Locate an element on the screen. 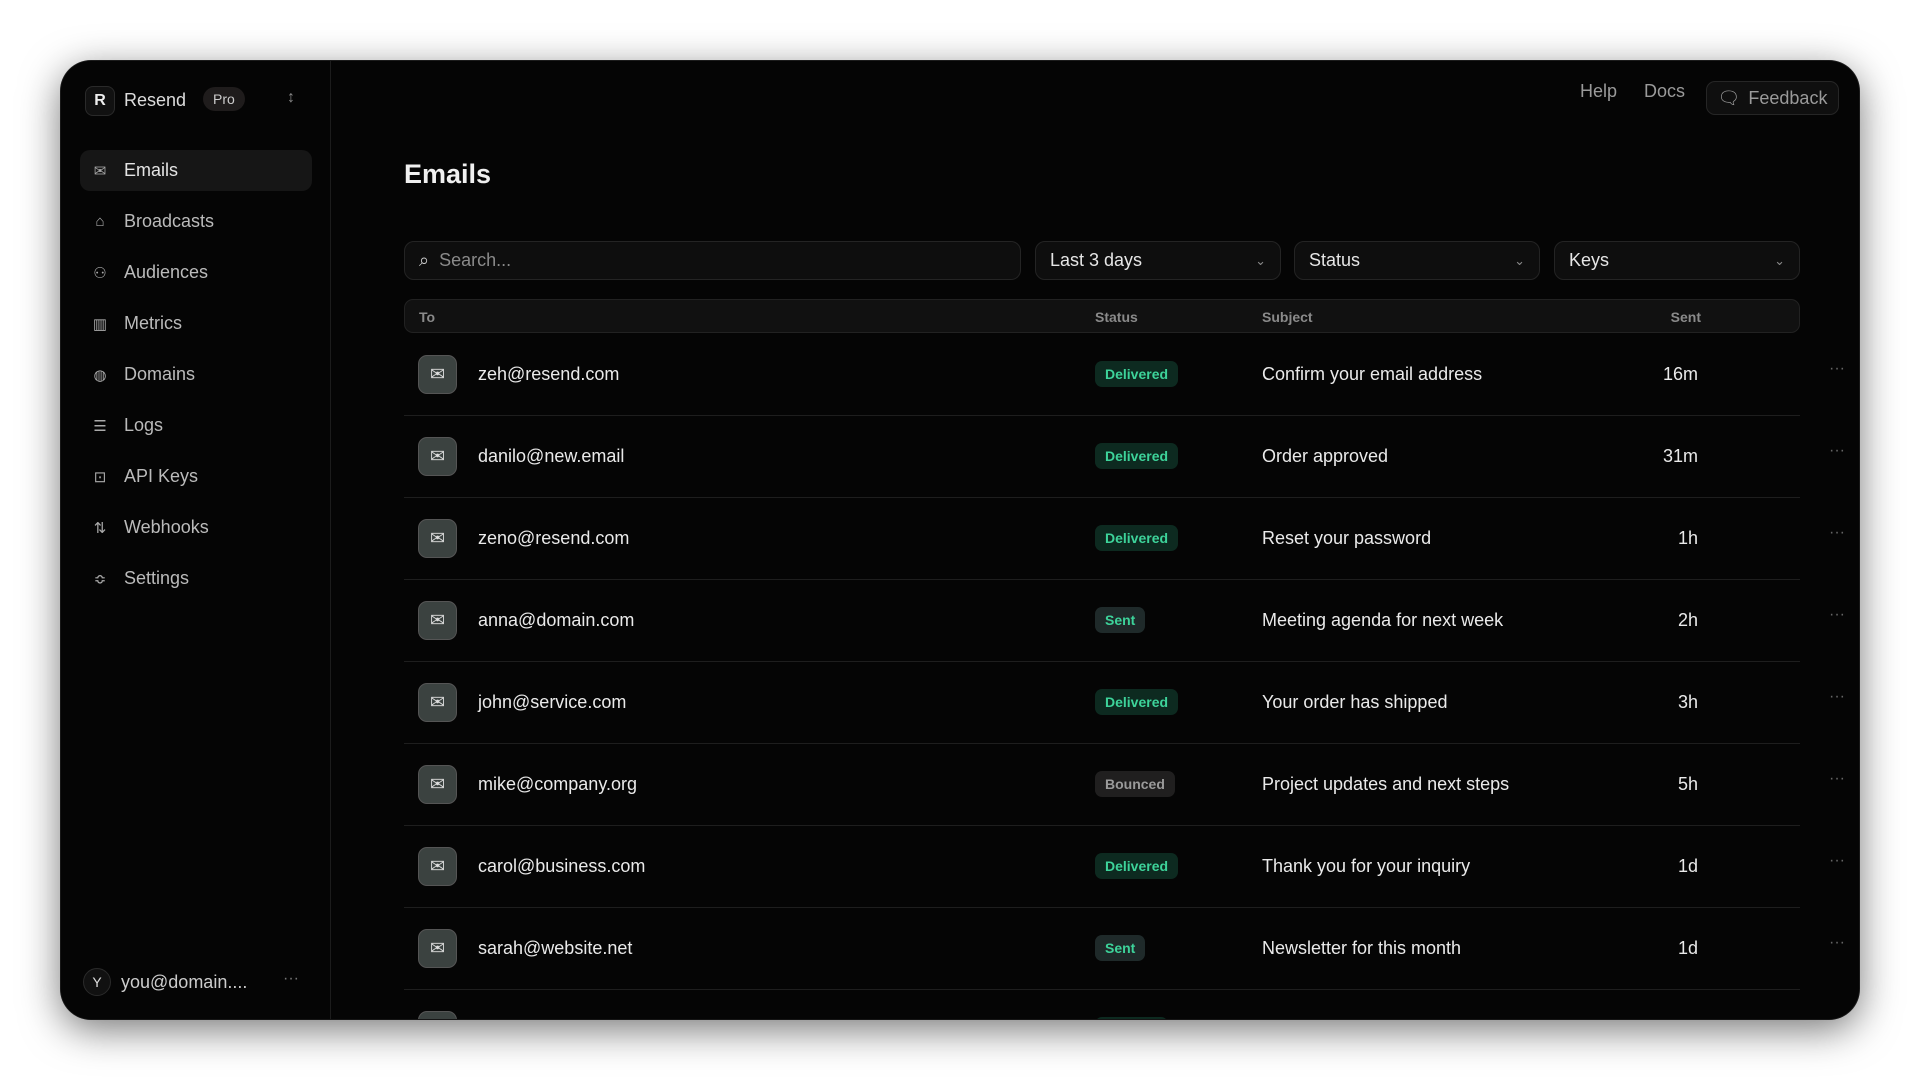  sidebar-item-broadcasts: ⌂ Broadcasts is located at coordinates (196, 221).